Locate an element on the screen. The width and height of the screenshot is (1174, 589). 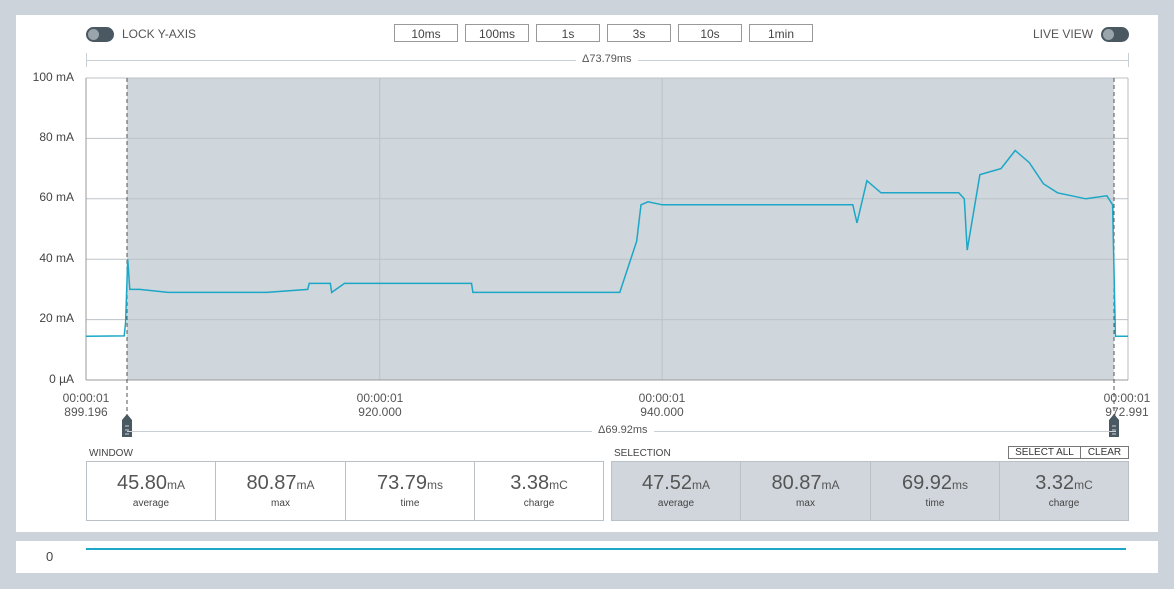
lock-y-axis-control: LOCK Y-AXIS is located at coordinates (141, 34).